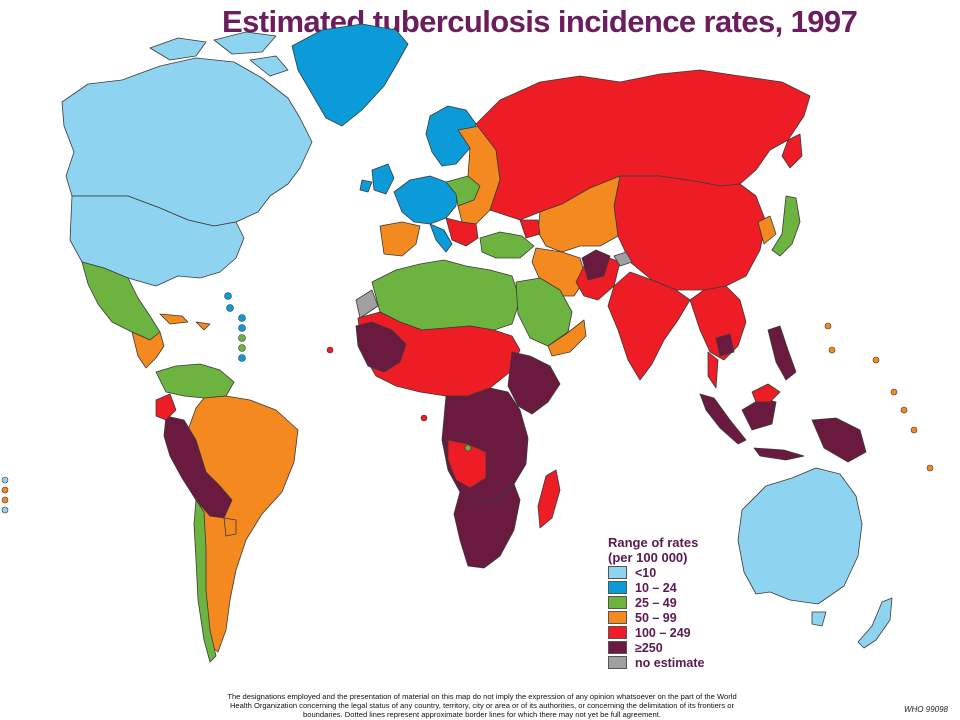  I want to click on region-indonesia, so click(783, 428).